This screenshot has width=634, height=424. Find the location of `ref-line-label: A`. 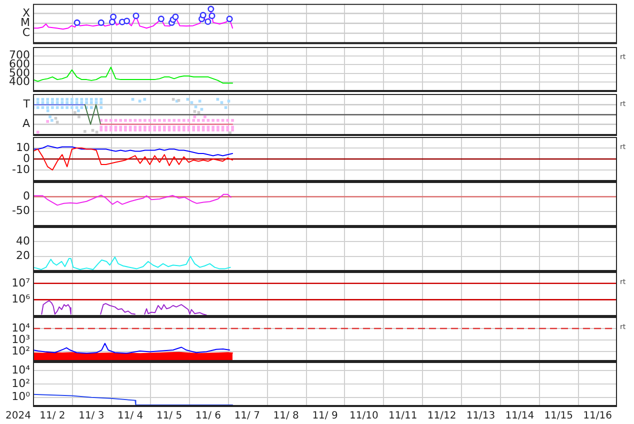

ref-line-label: A is located at coordinates (26, 123).